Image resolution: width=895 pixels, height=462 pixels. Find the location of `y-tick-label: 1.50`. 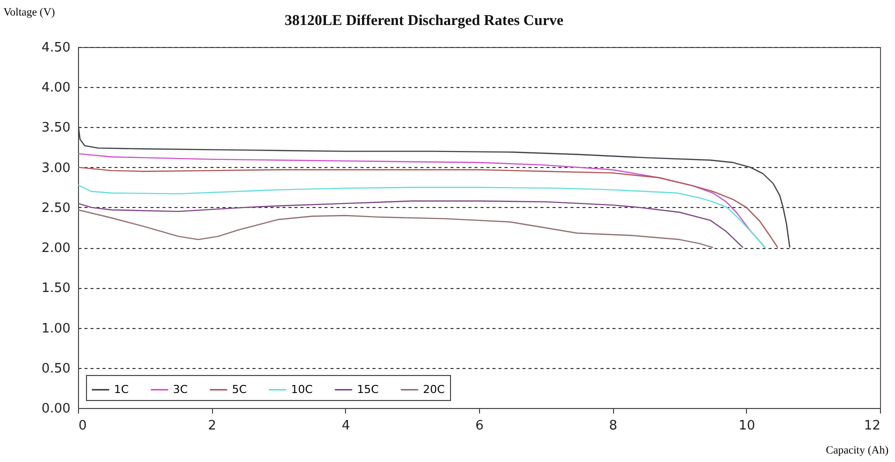

y-tick-label: 1.50 is located at coordinates (56, 288).